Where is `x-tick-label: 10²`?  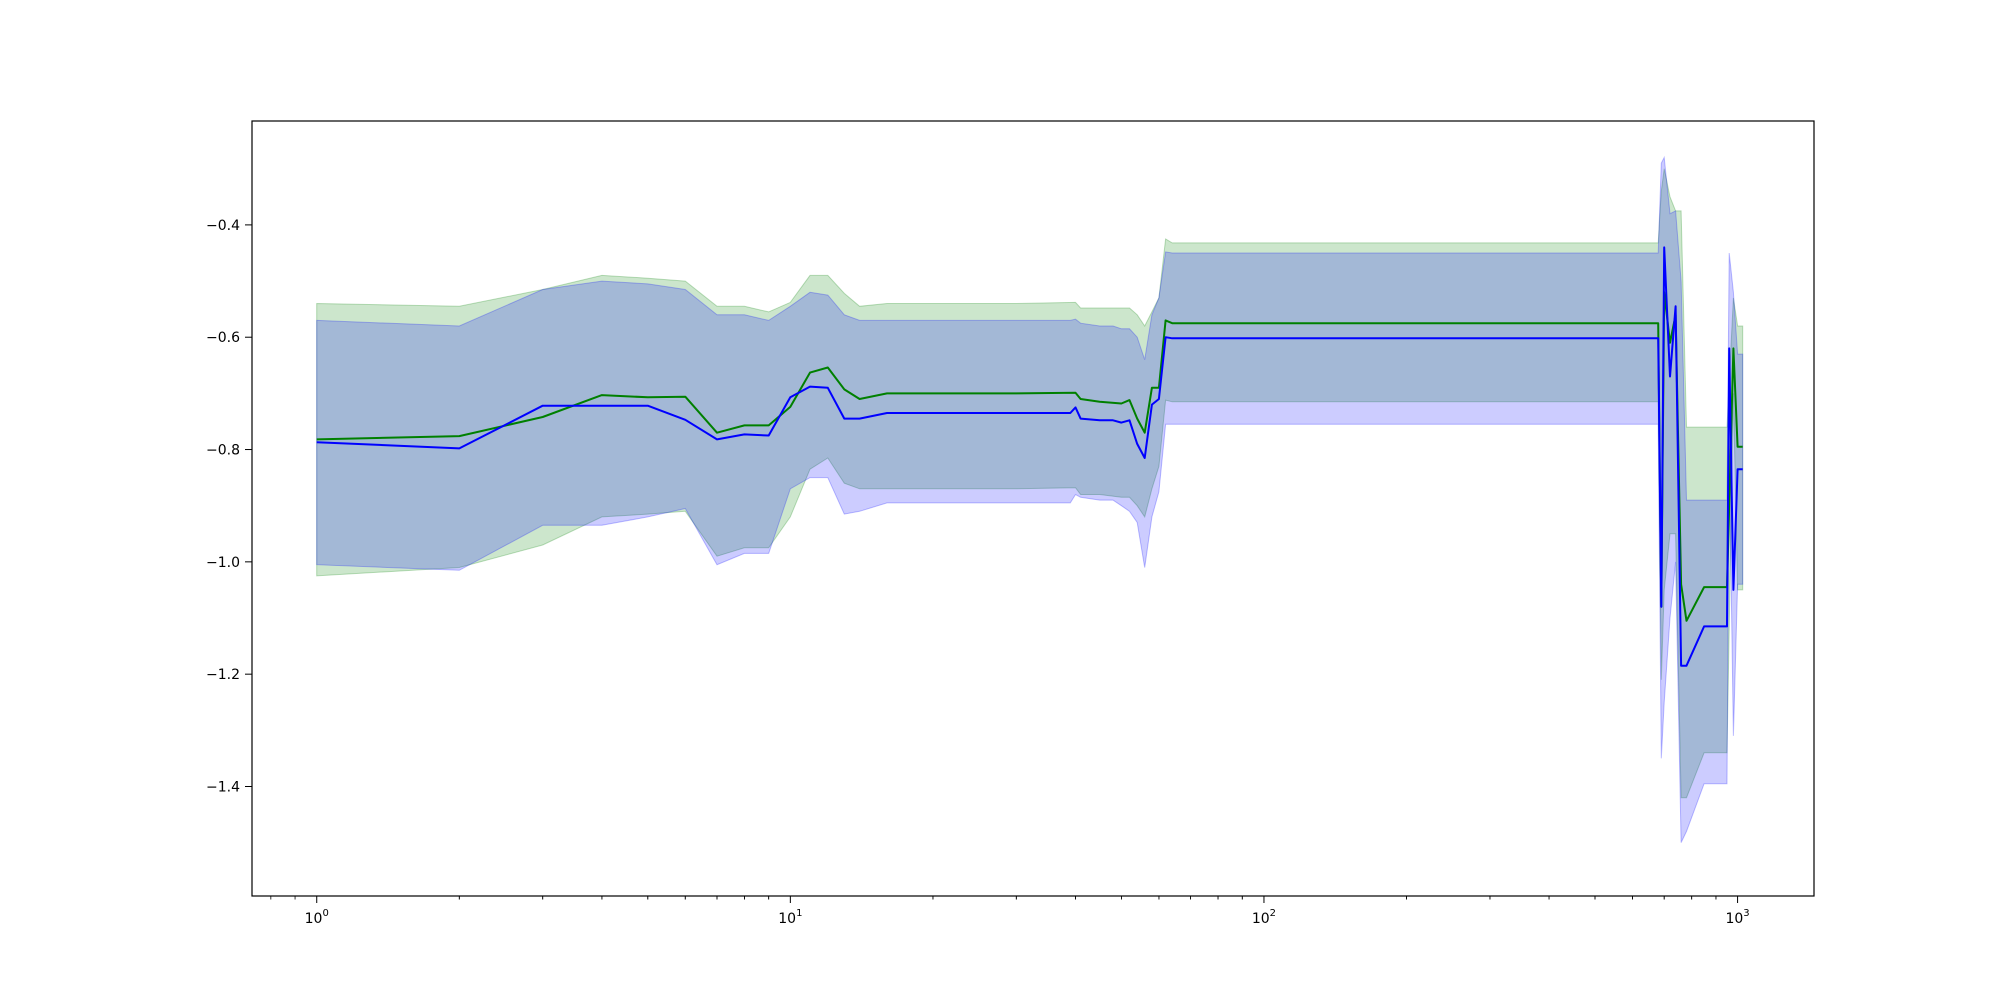 x-tick-label: 10² is located at coordinates (1264, 917).